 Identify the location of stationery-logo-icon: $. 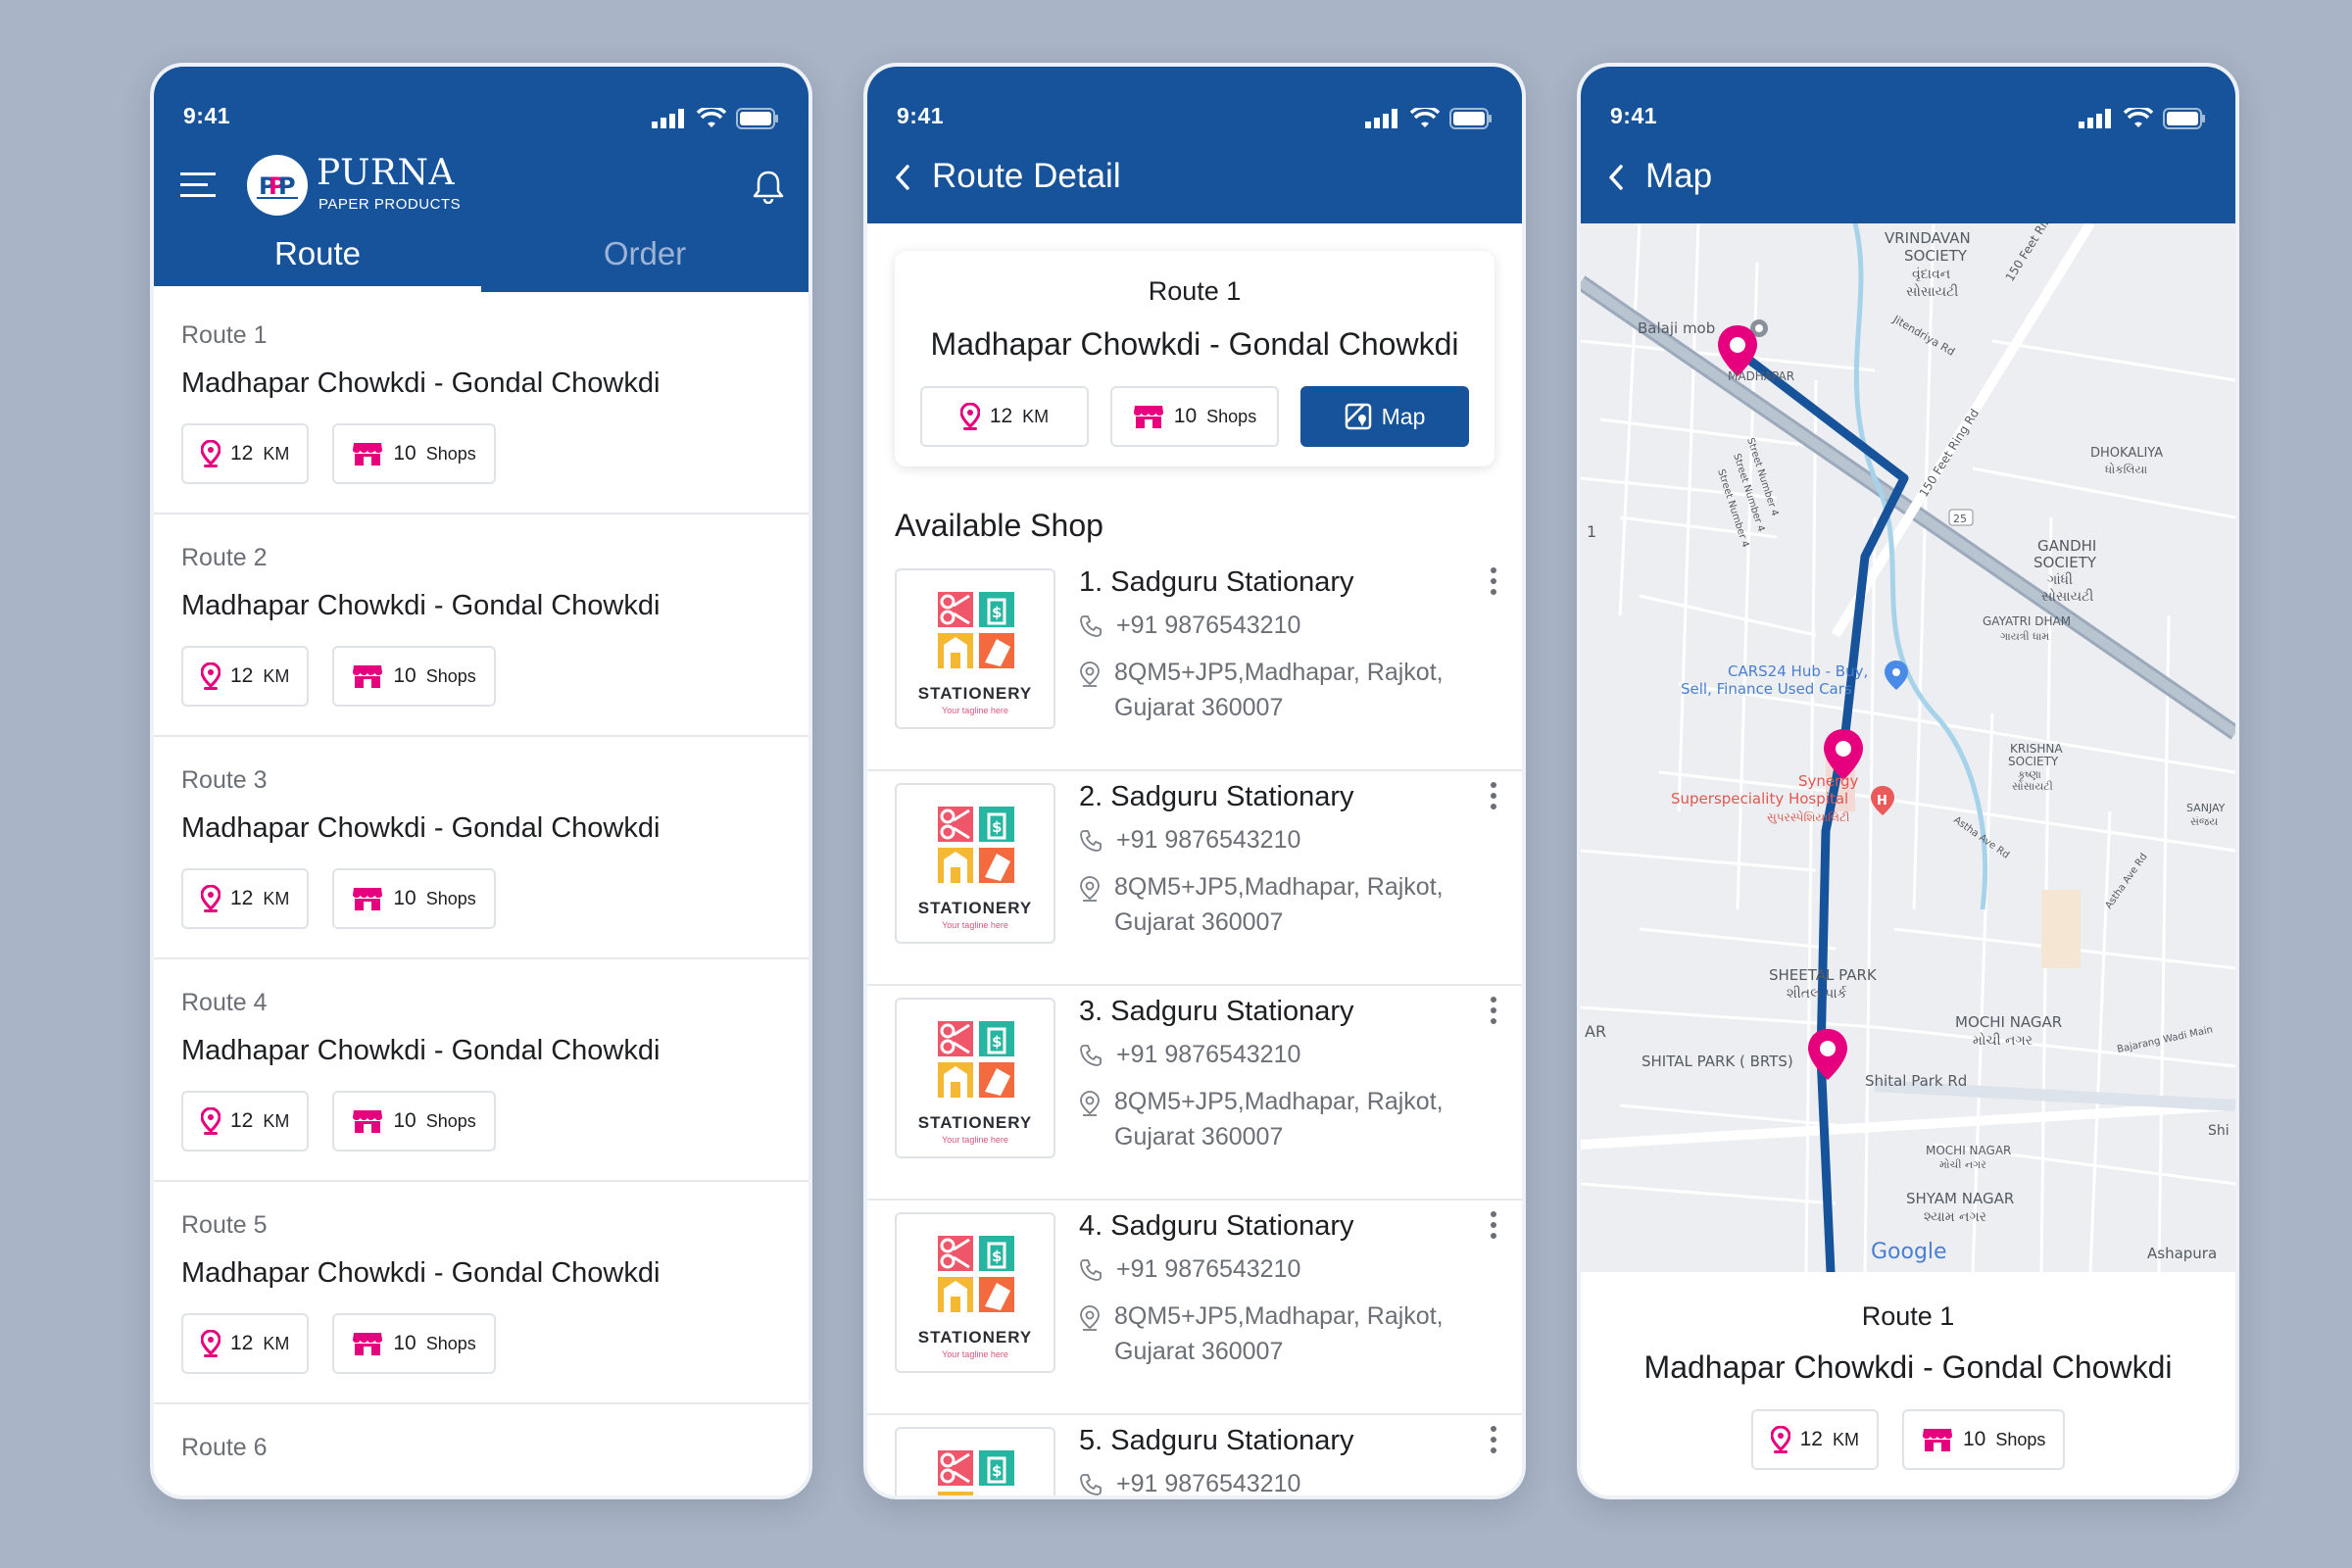
(976, 1274).